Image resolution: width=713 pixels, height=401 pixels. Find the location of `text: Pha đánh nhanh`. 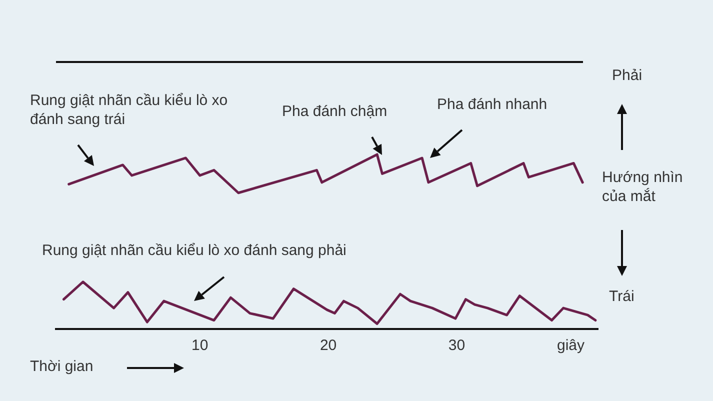

text: Pha đánh nhanh is located at coordinates (492, 104).